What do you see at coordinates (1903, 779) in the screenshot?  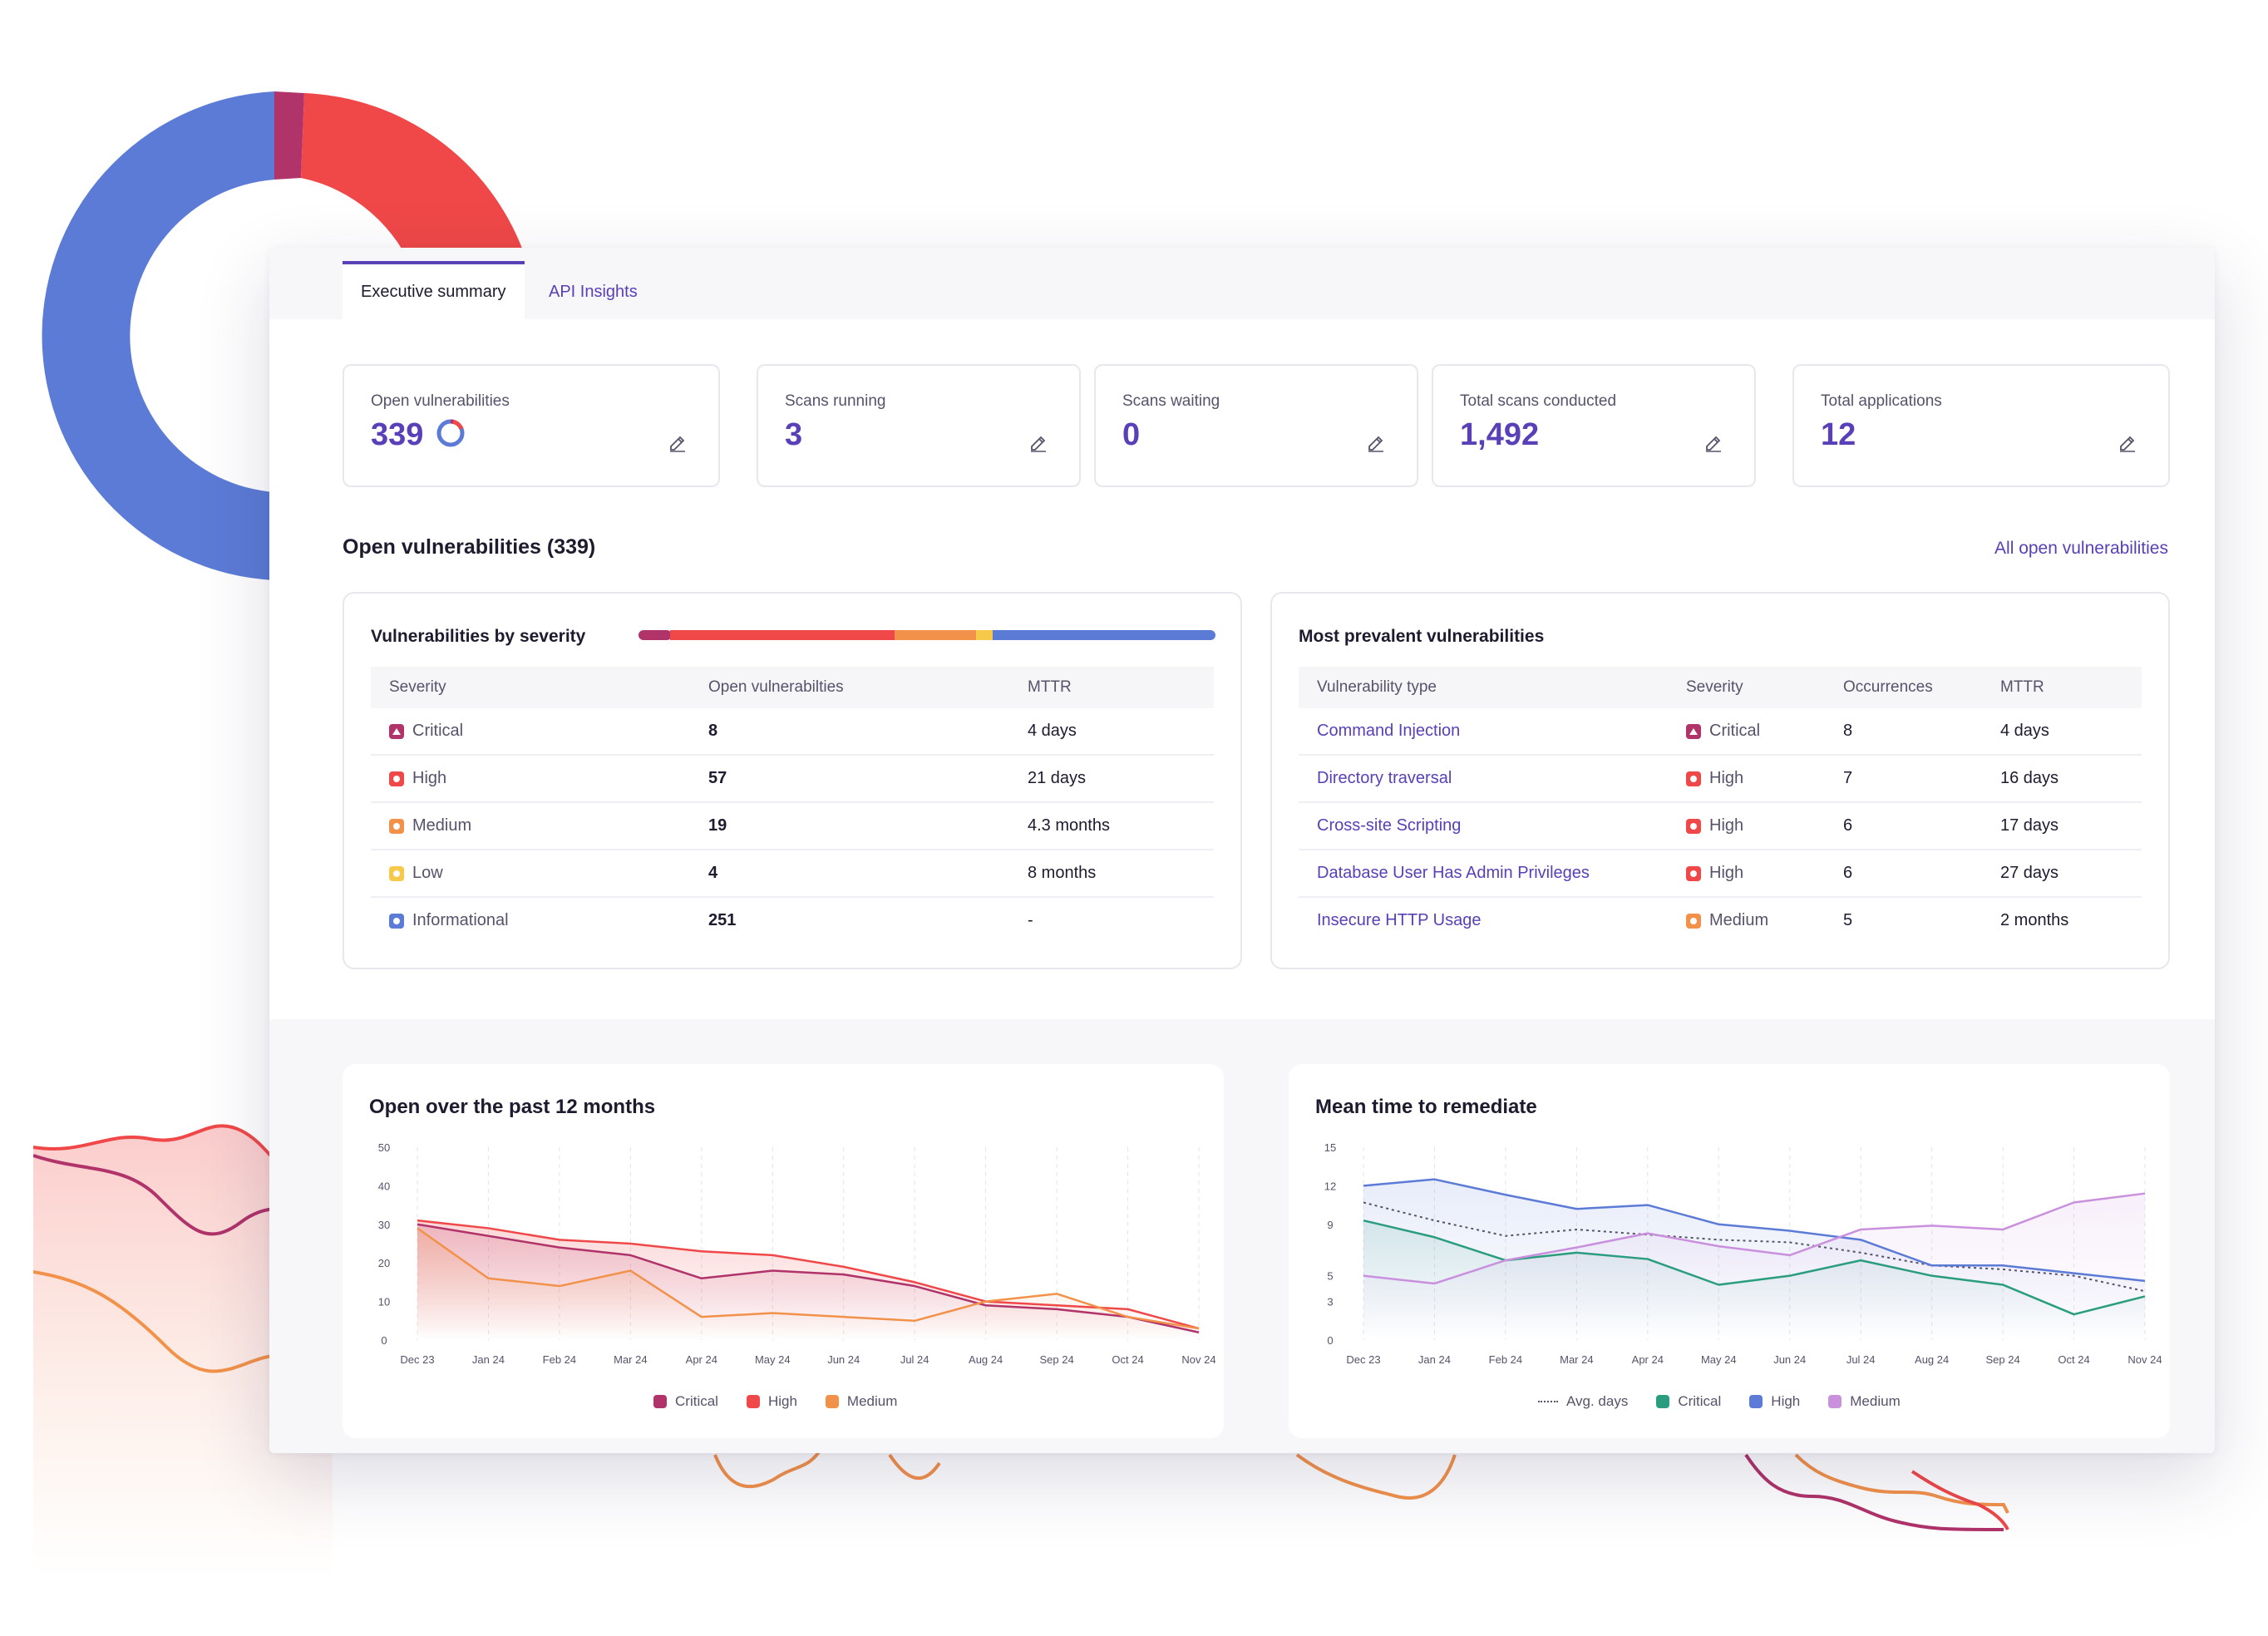 I see `occurrences-cell: 7` at bounding box center [1903, 779].